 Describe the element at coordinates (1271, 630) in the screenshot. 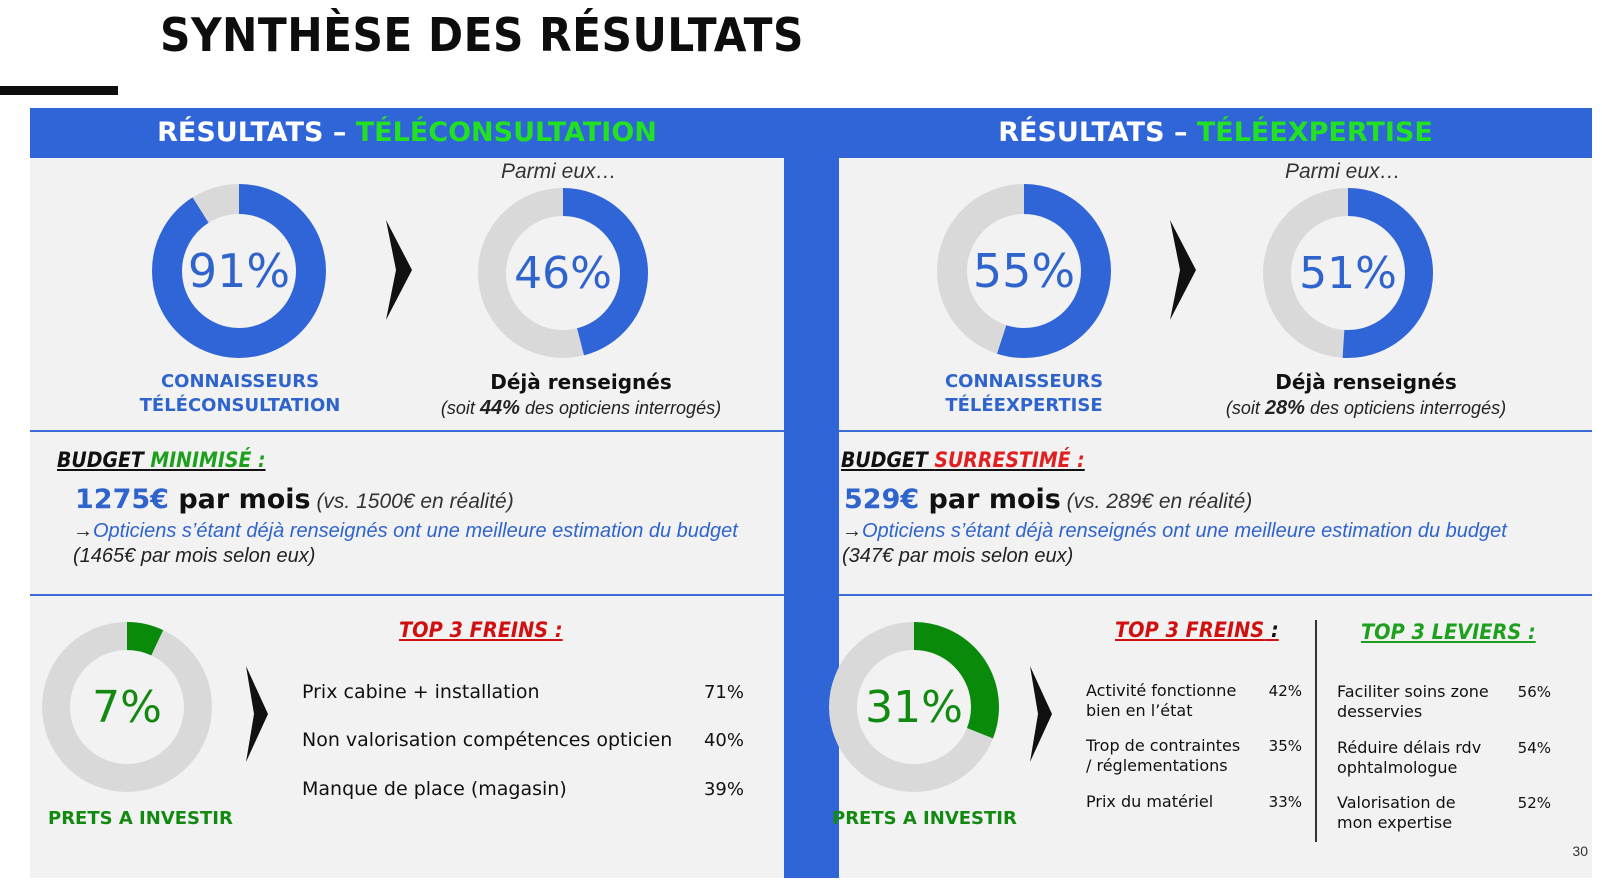

I see `top-freins-title-colon: :` at that location.